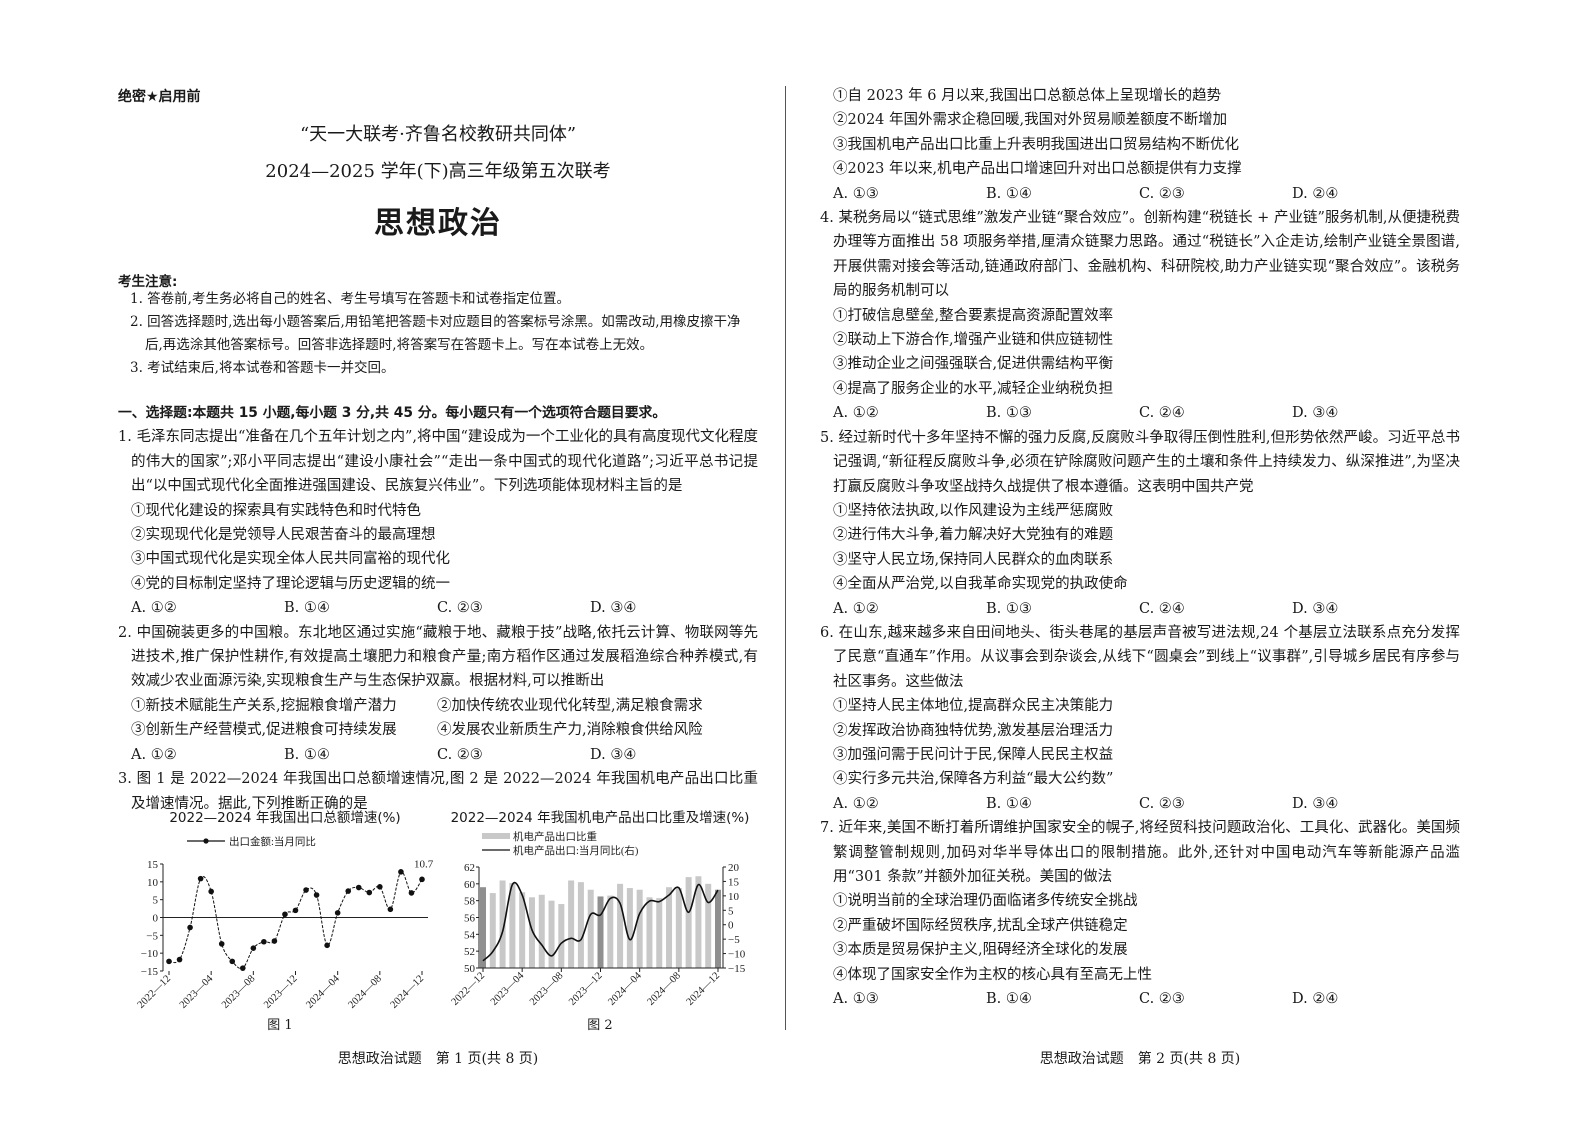 The width and height of the screenshot is (1573, 1138). Describe the element at coordinates (856, 999) in the screenshot. I see `choice-a: A. ①③` at that location.